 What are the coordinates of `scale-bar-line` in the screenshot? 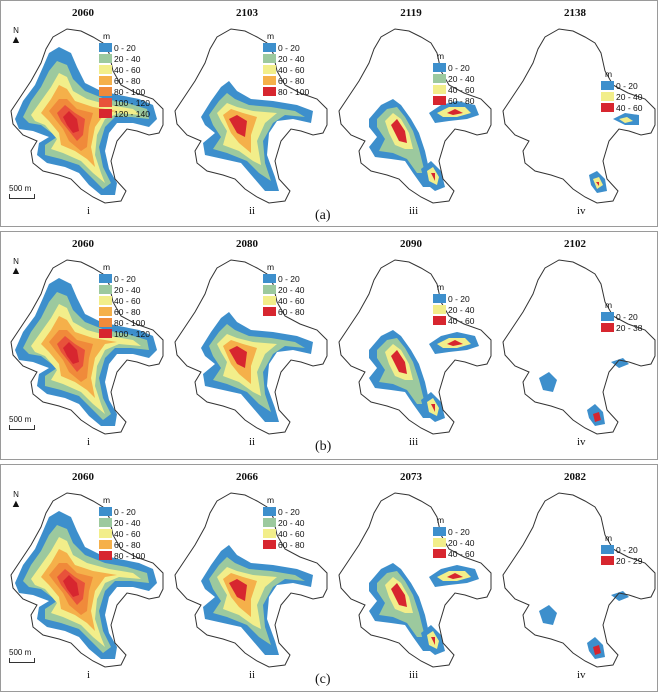 It's located at (22, 427).